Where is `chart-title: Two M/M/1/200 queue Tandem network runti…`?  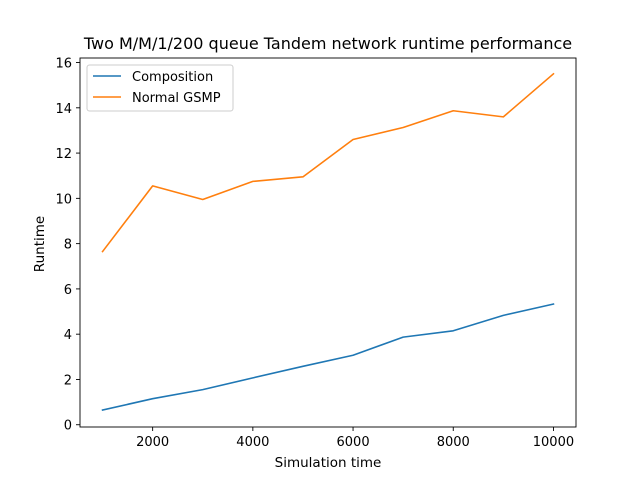
chart-title: Two M/M/1/200 queue Tandem network runti… is located at coordinates (327, 43).